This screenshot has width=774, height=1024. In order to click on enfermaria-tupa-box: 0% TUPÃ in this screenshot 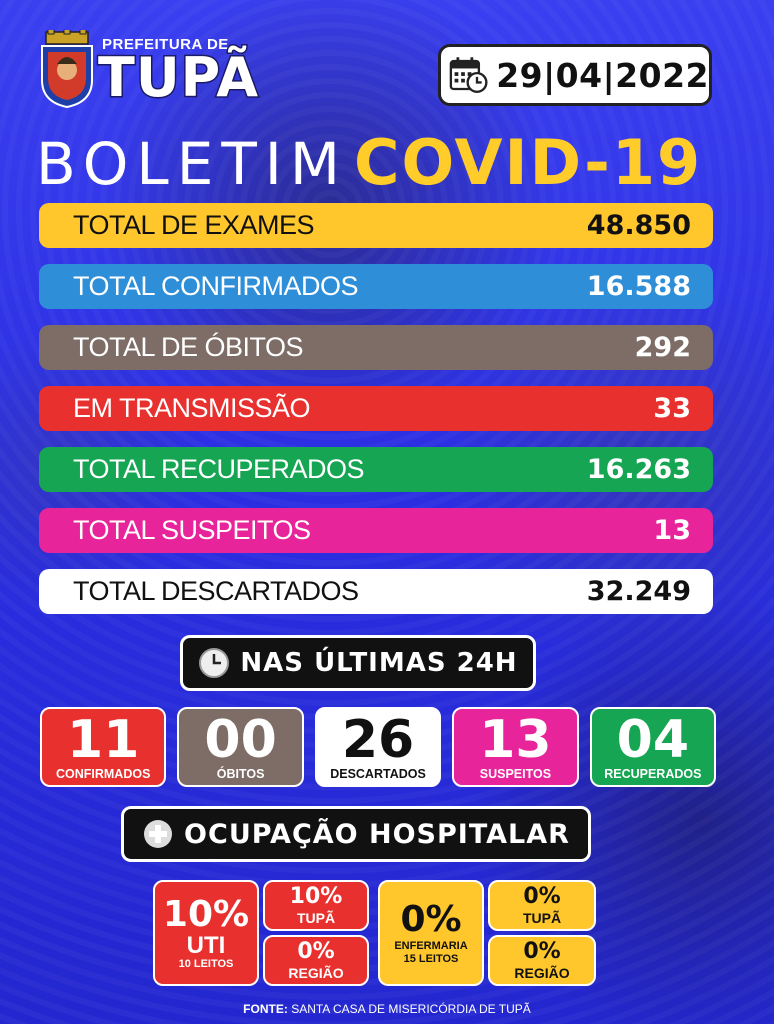, I will do `click(542, 905)`.